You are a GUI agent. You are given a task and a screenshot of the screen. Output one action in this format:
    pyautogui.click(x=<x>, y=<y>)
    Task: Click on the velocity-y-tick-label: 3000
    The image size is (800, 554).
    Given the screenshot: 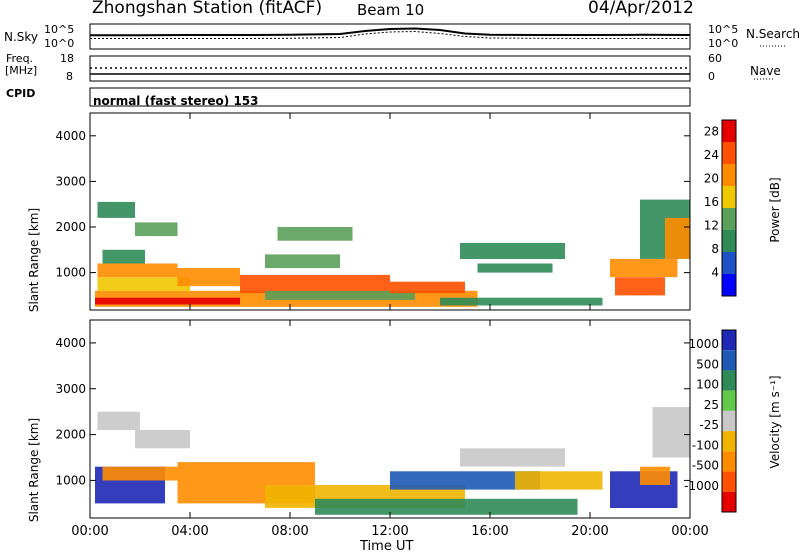 What is the action you would take?
    pyautogui.click(x=70, y=389)
    